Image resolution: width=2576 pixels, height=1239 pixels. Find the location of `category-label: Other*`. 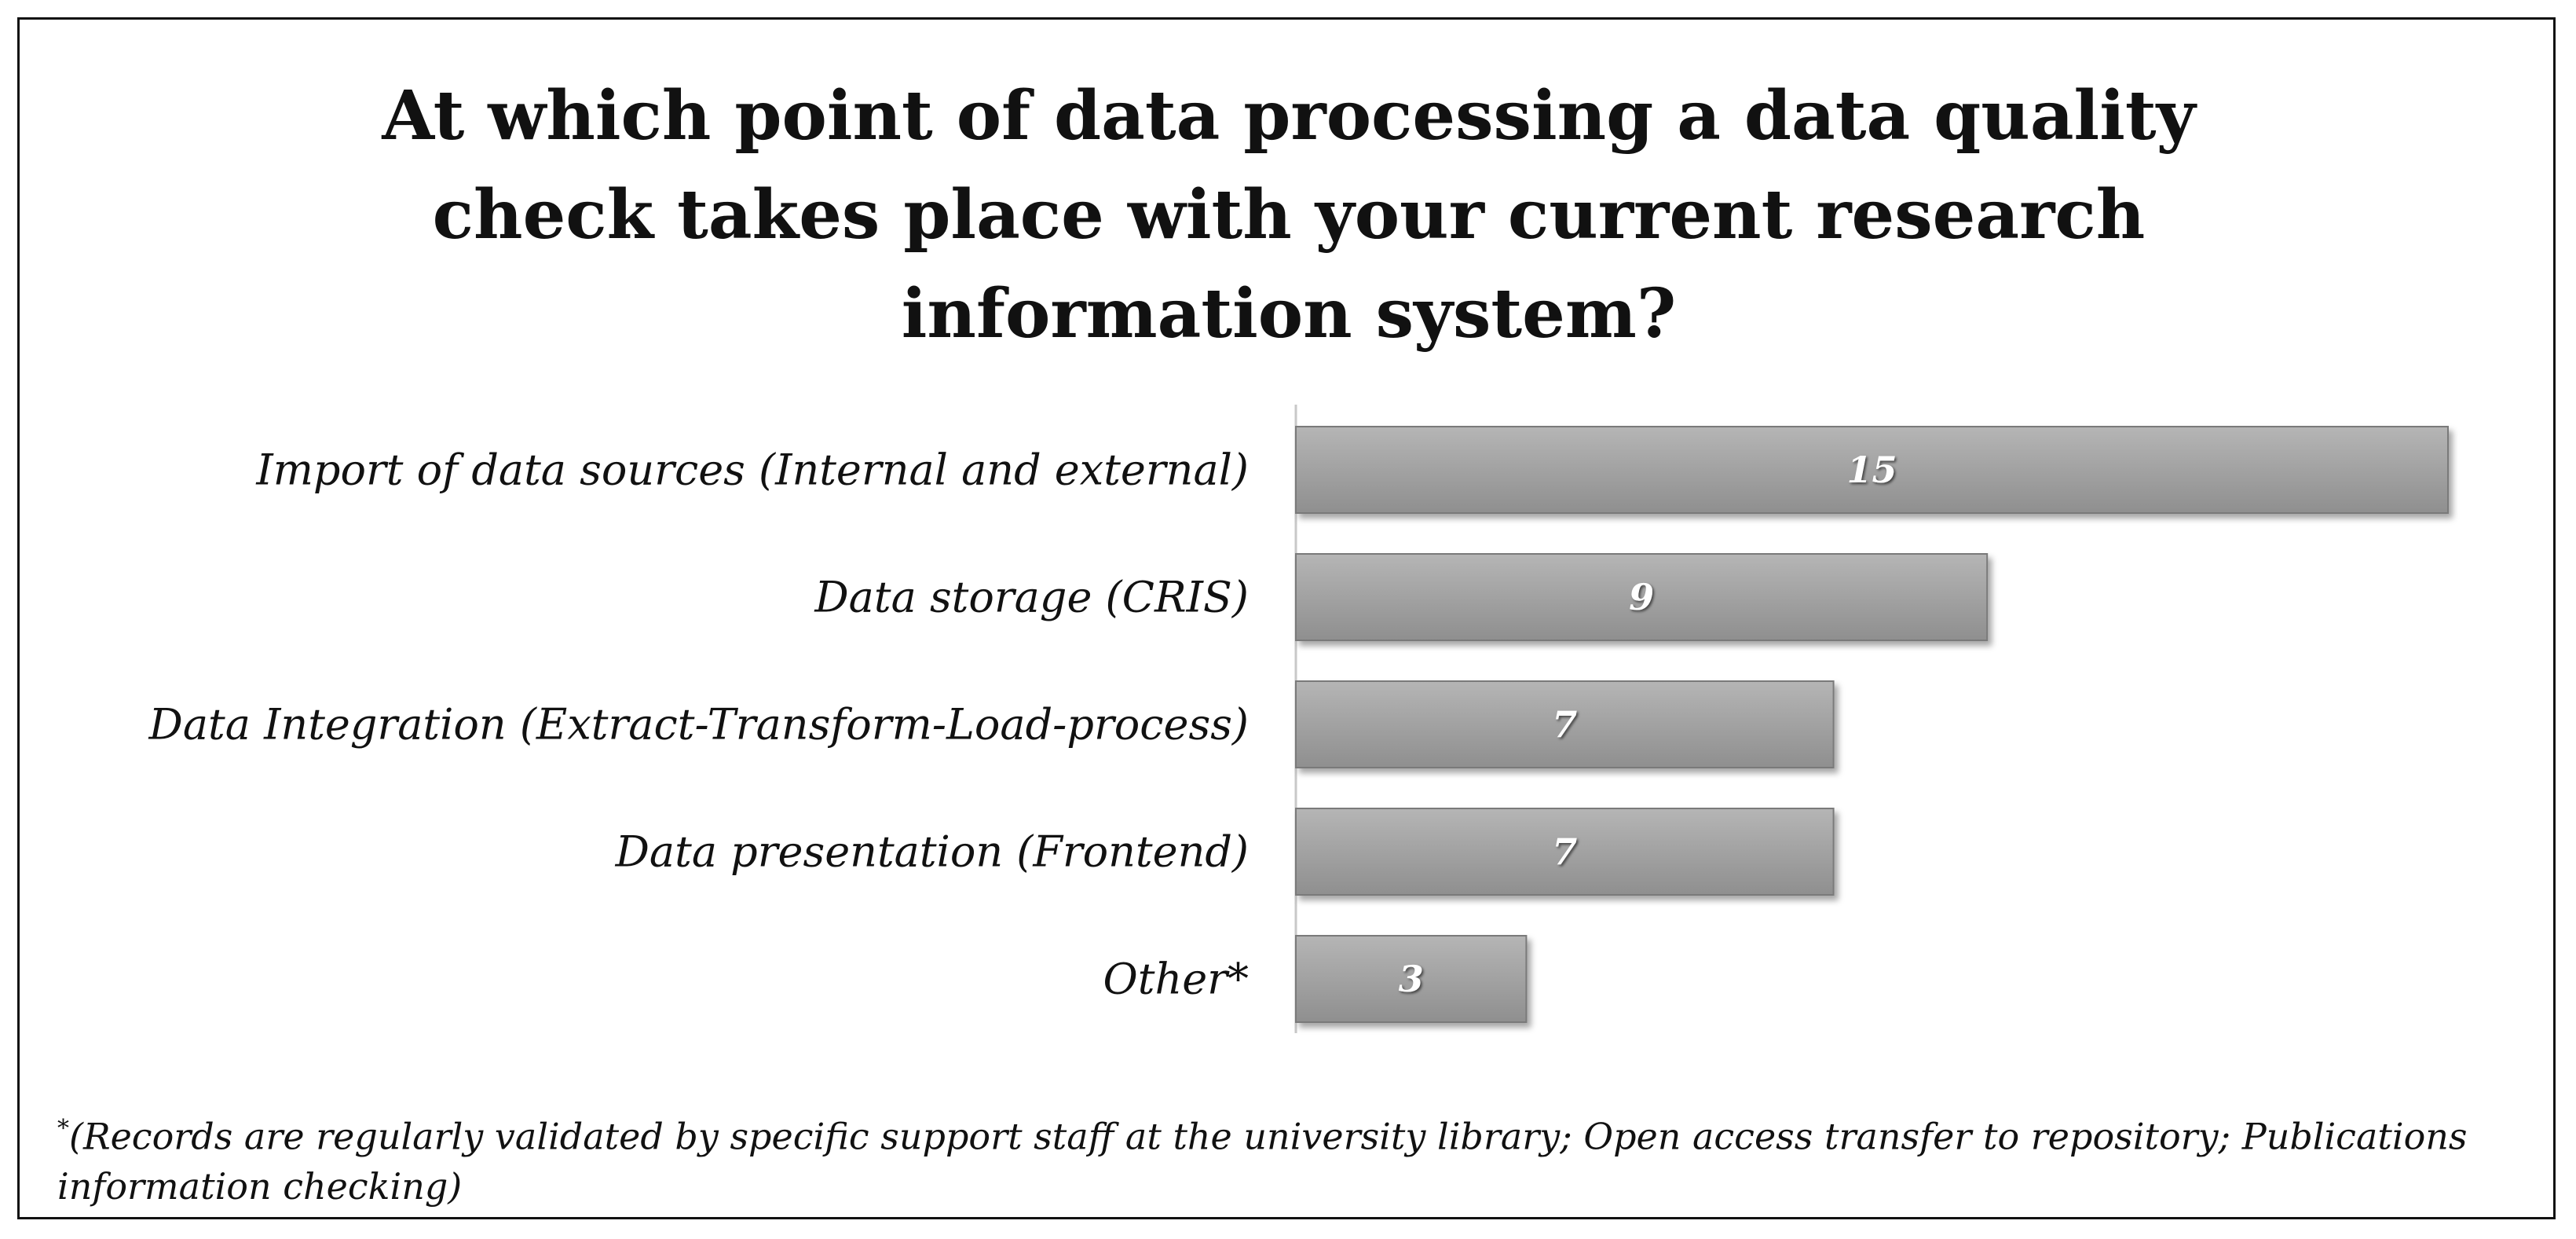

category-label: Other* is located at coordinates (1176, 979).